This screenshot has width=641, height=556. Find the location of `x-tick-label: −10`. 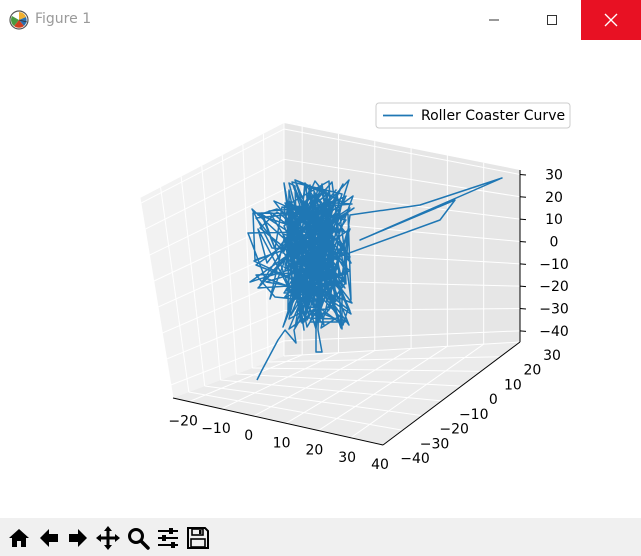

x-tick-label: −10 is located at coordinates (216, 429).